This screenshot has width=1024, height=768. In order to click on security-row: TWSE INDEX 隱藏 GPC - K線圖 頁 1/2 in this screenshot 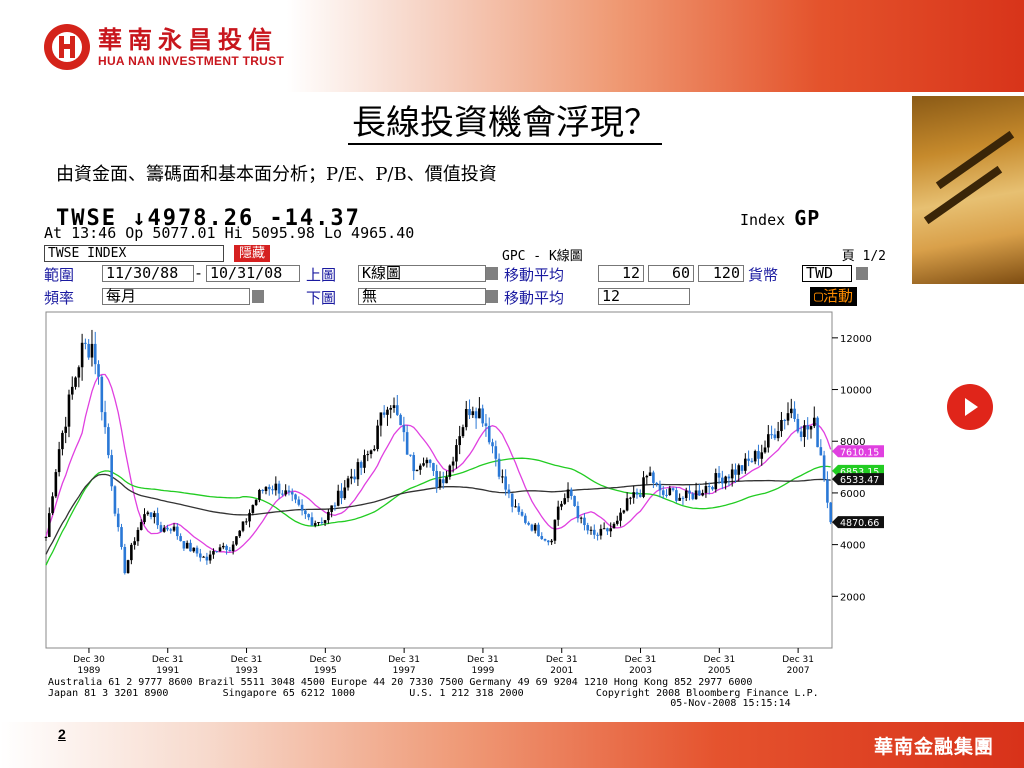, I will do `click(466, 254)`.